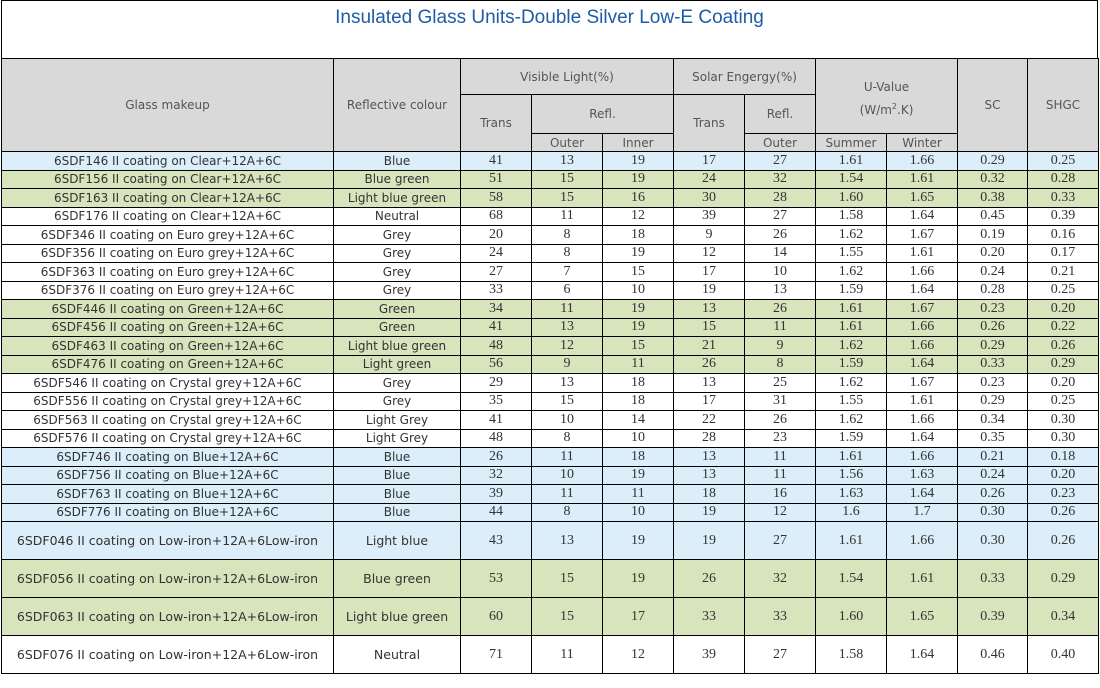 The width and height of the screenshot is (1100, 688). I want to click on cell-se-outer: 9, so click(780, 346).